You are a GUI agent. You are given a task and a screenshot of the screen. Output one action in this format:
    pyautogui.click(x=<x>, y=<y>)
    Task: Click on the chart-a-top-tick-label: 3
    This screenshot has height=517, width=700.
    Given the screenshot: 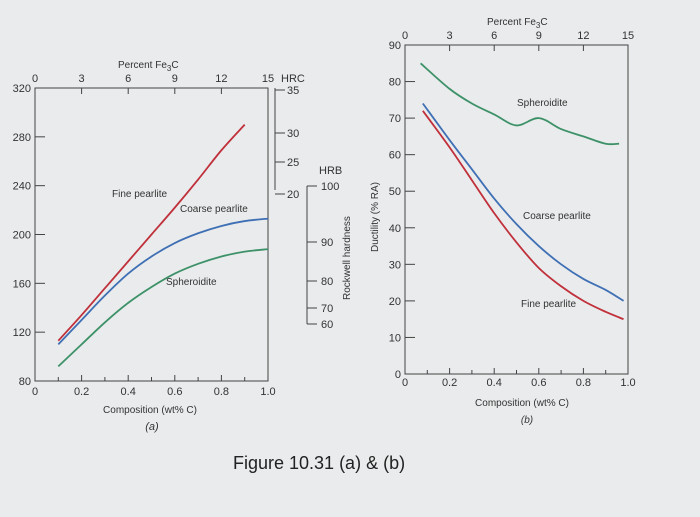 What is the action you would take?
    pyautogui.click(x=82, y=79)
    